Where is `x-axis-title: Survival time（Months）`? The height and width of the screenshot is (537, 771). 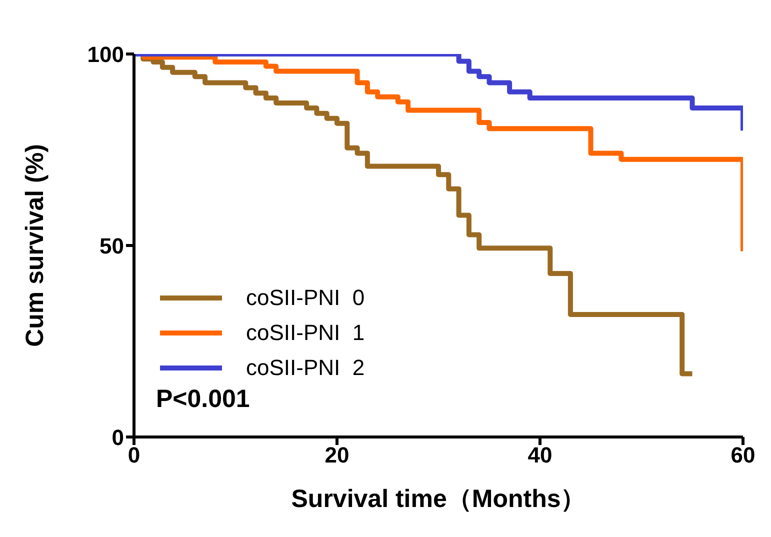 x-axis-title: Survival time（Months） is located at coordinates (438, 499).